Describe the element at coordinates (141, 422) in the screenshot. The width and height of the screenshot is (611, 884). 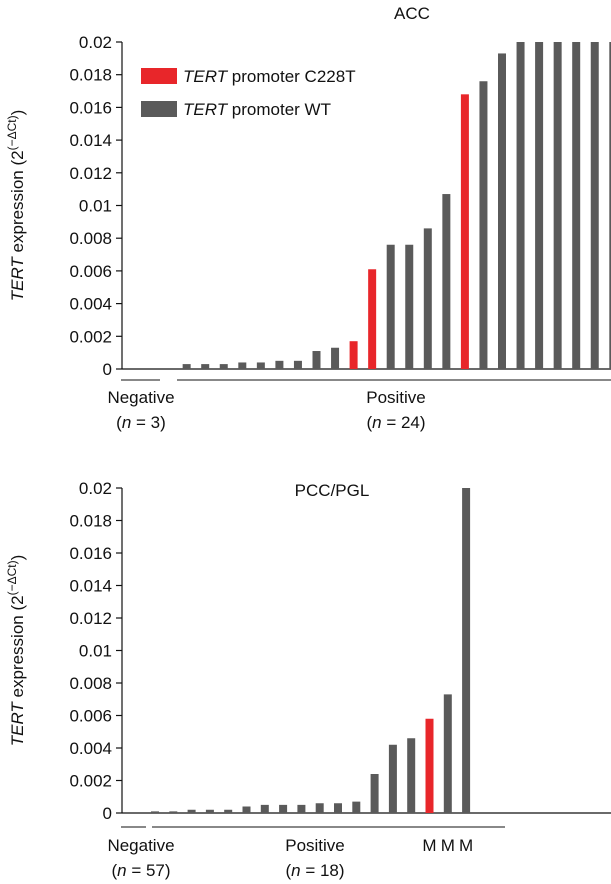
I see `group-count: (n = 3)` at that location.